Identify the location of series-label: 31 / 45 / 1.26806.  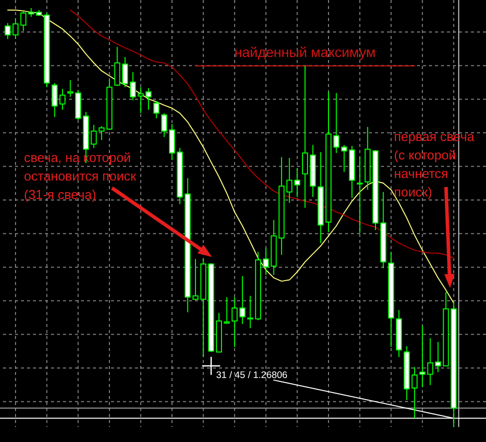
(252, 375).